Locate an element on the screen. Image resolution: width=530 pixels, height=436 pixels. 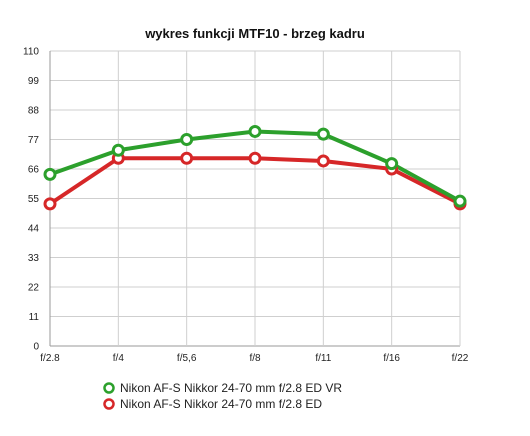
y-tick-label: 11 is located at coordinates (34, 317).